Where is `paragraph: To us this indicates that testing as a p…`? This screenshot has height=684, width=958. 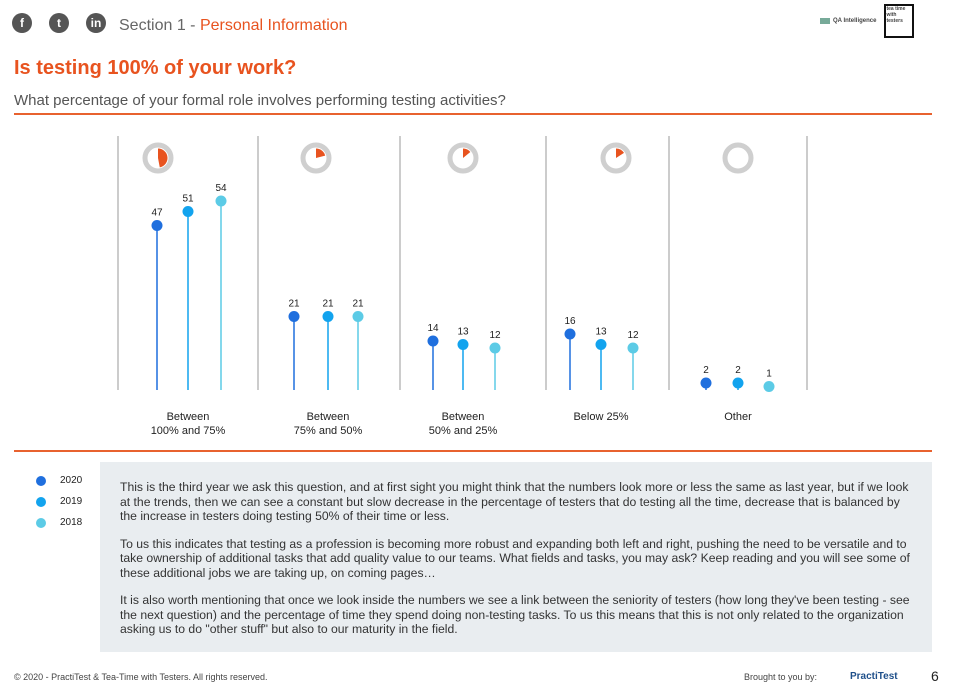 paragraph: To us this indicates that testing as a p… is located at coordinates (515, 558).